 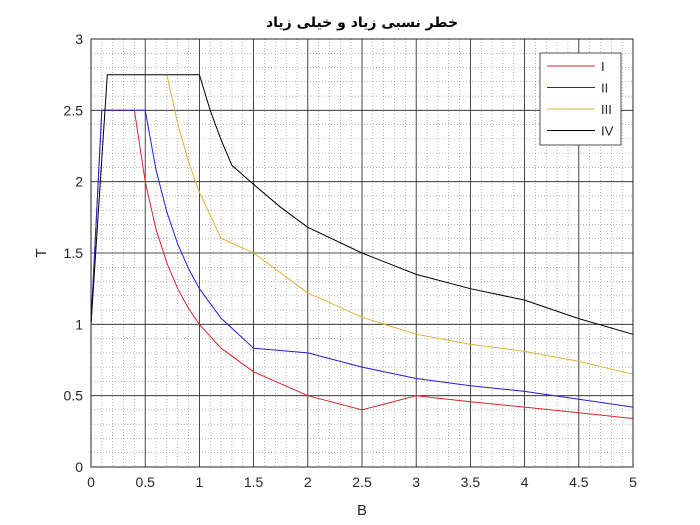 I want to click on x-tick-label: 3.5, so click(x=471, y=482).